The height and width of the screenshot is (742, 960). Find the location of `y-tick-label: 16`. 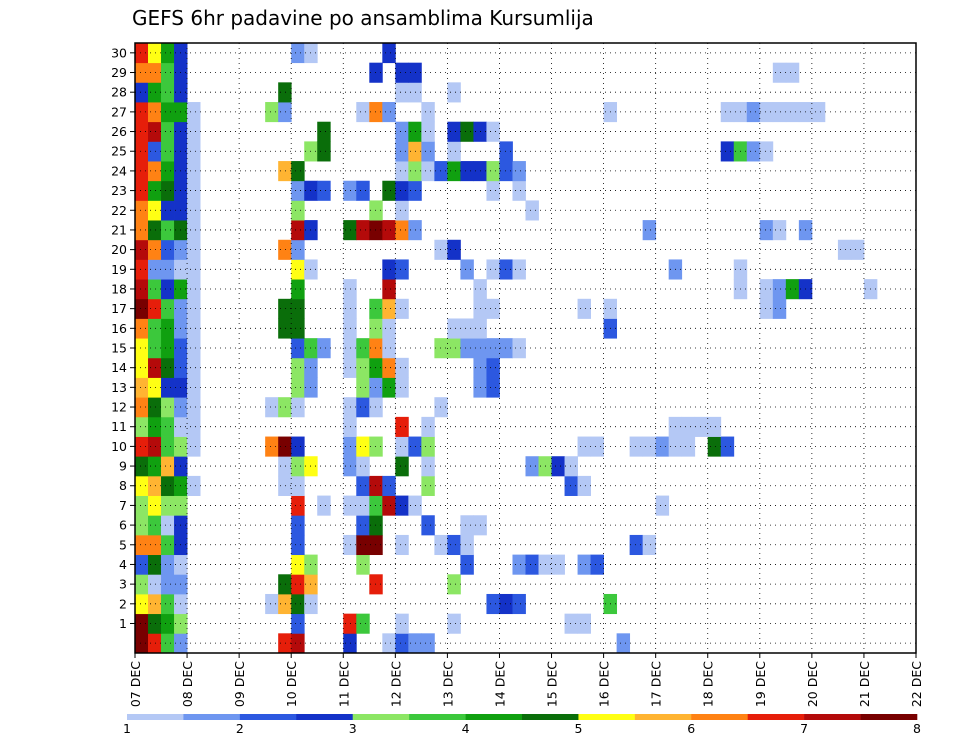

y-tick-label: 16 is located at coordinates (119, 328).